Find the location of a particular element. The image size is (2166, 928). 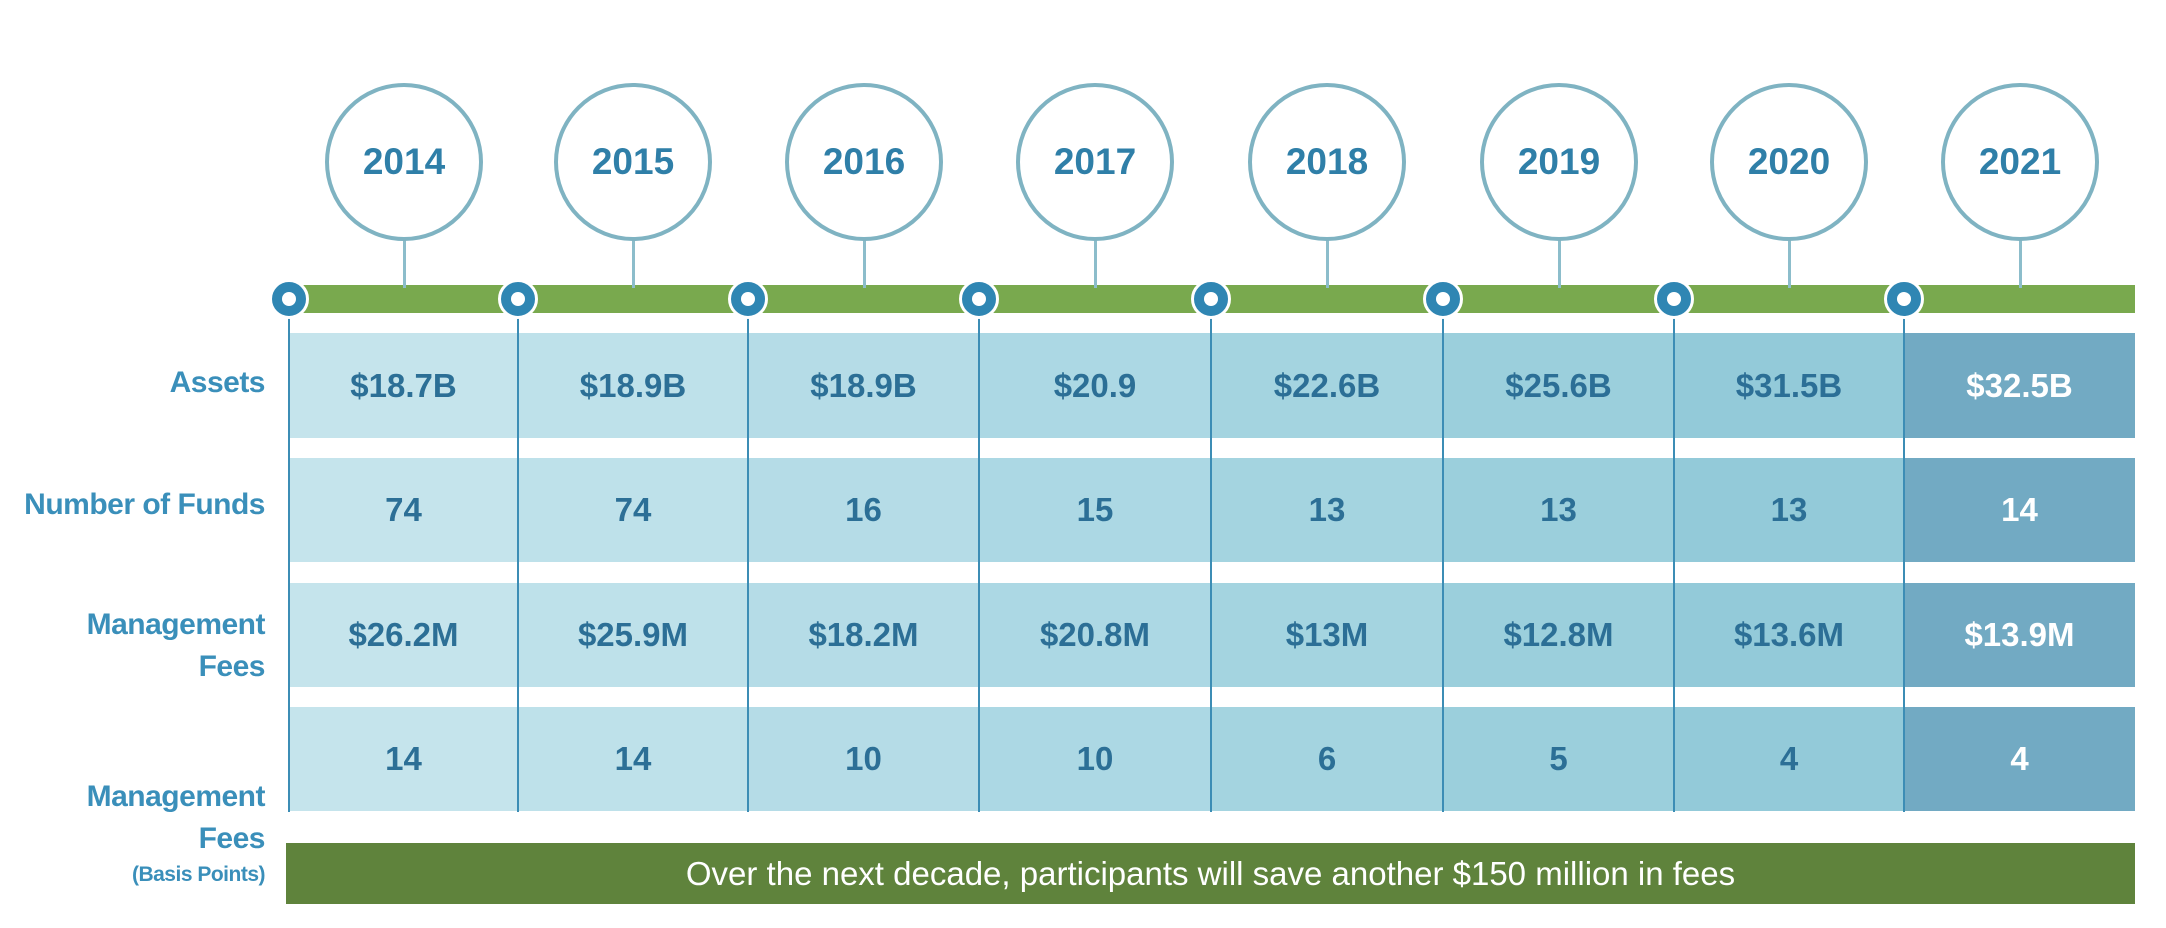

row-label-management-fees-bps: Management Fees (Basis Points) is located at coordinates (165, 833).